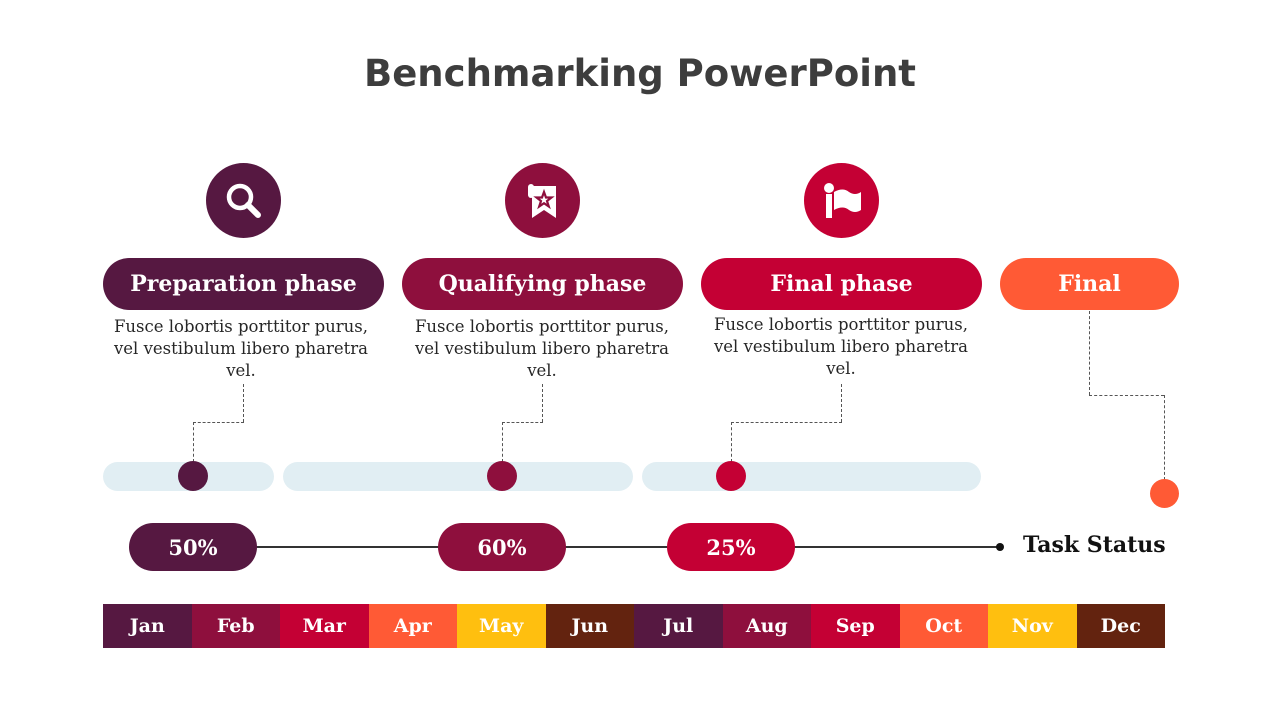  What do you see at coordinates (243, 284) in the screenshot?
I see `phase-pill-preparation: Preparation phase` at bounding box center [243, 284].